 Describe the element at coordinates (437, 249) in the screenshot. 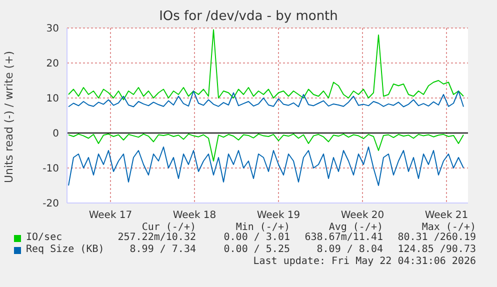

I see `text: 124.85 /90.73` at that location.